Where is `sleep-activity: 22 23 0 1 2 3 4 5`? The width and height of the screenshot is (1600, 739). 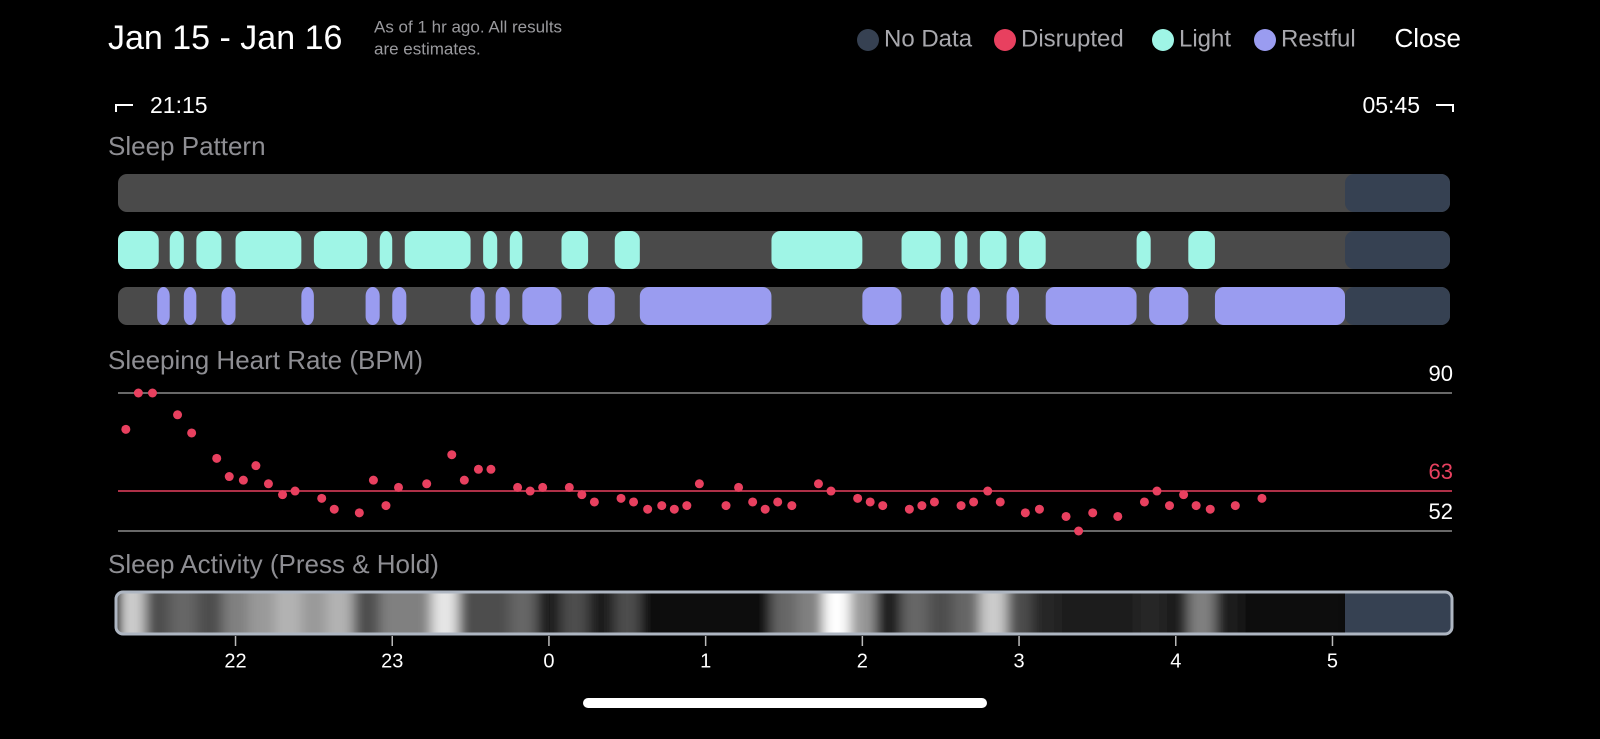
sleep-activity: 22 23 0 1 2 3 4 5 is located at coordinates (784, 631).